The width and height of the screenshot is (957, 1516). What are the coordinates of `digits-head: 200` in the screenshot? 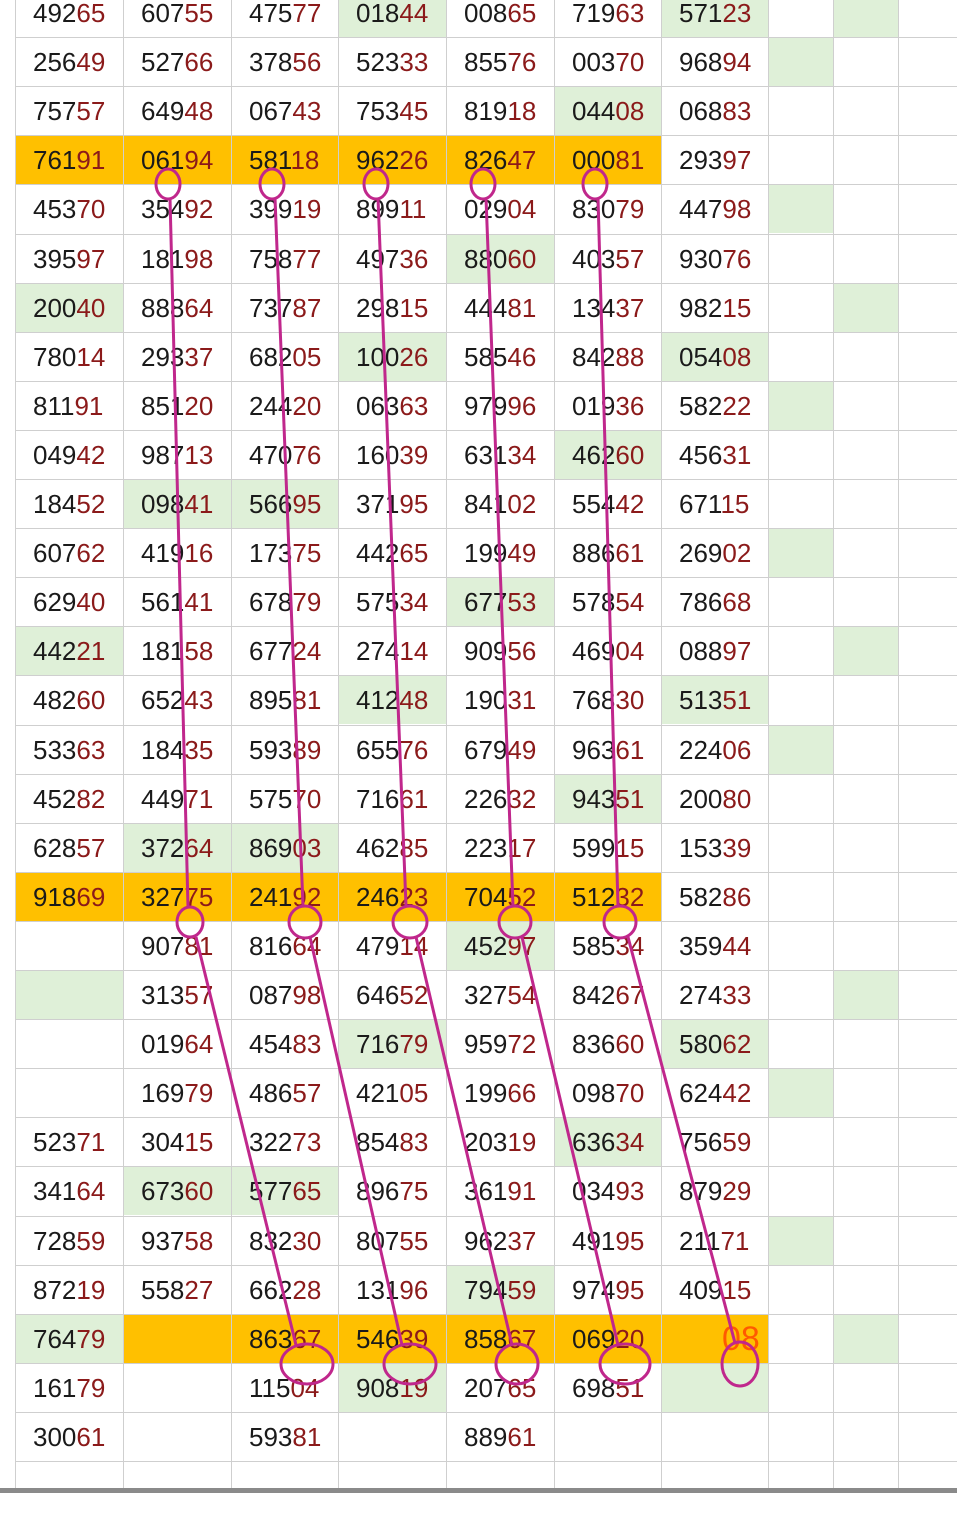 It's located at (701, 799).